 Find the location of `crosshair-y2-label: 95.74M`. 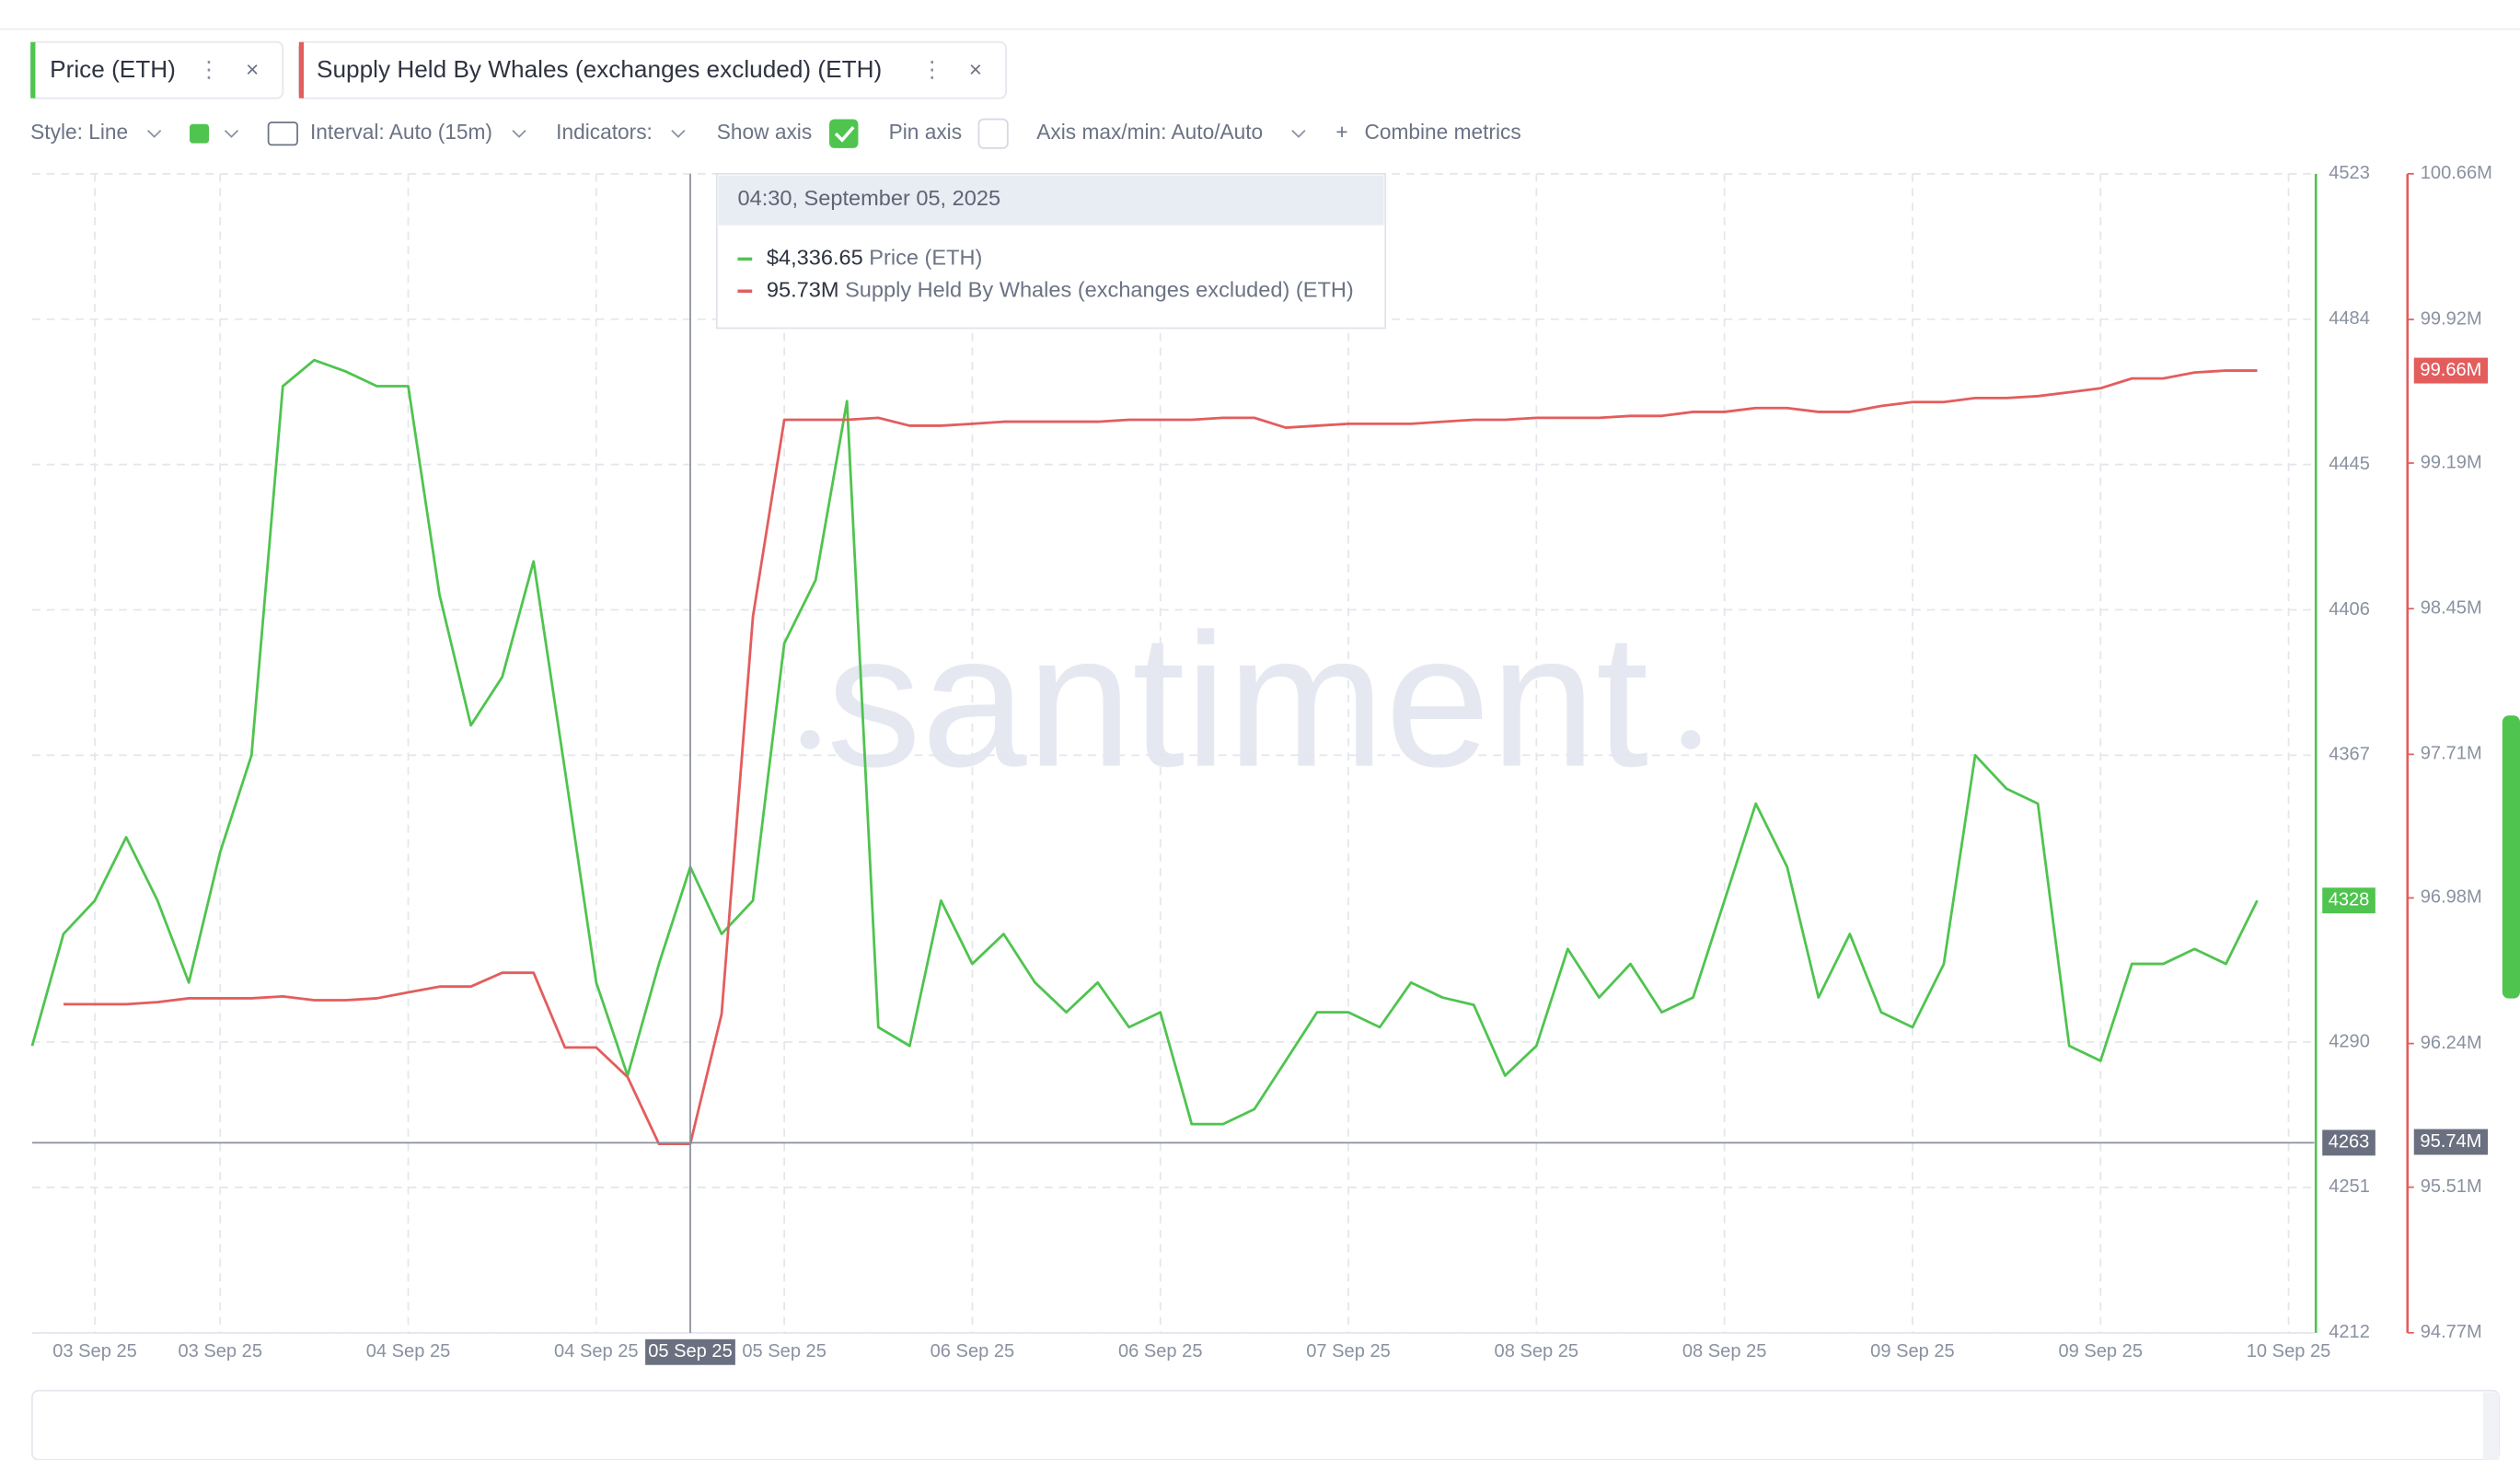

crosshair-y2-label: 95.74M is located at coordinates (2450, 1141).